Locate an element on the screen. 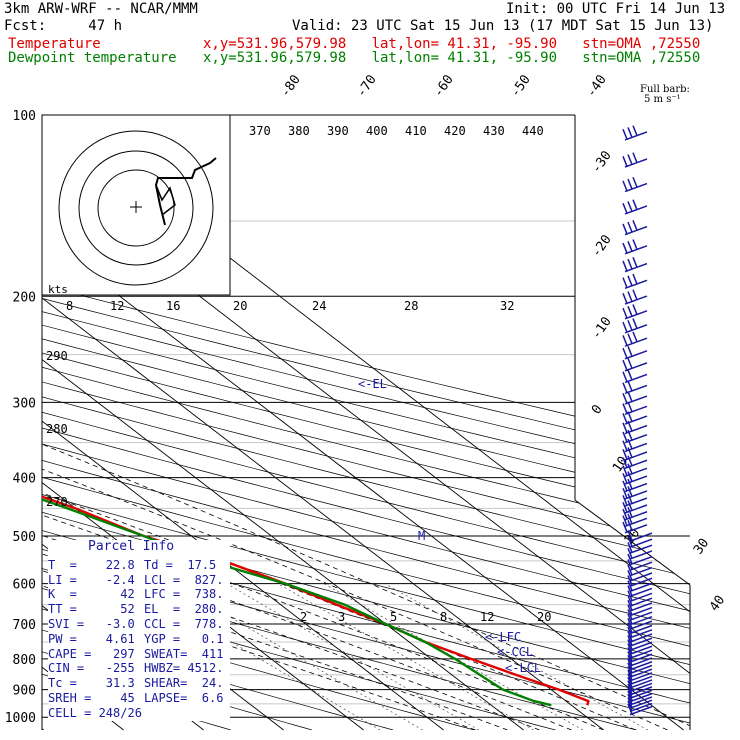 This screenshot has width=740, height=740. pressure-label: 500 is located at coordinates (24, 537).